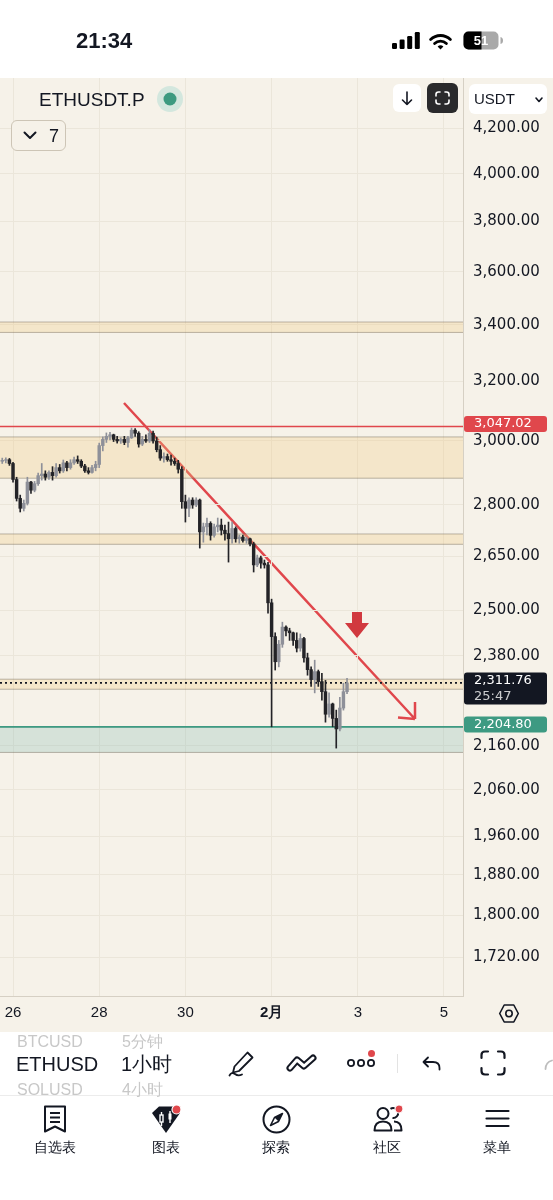 Image resolution: width=553 pixels, height=1200 pixels. What do you see at coordinates (506, 654) in the screenshot?
I see `y-tick-label: 2,380.00` at bounding box center [506, 654].